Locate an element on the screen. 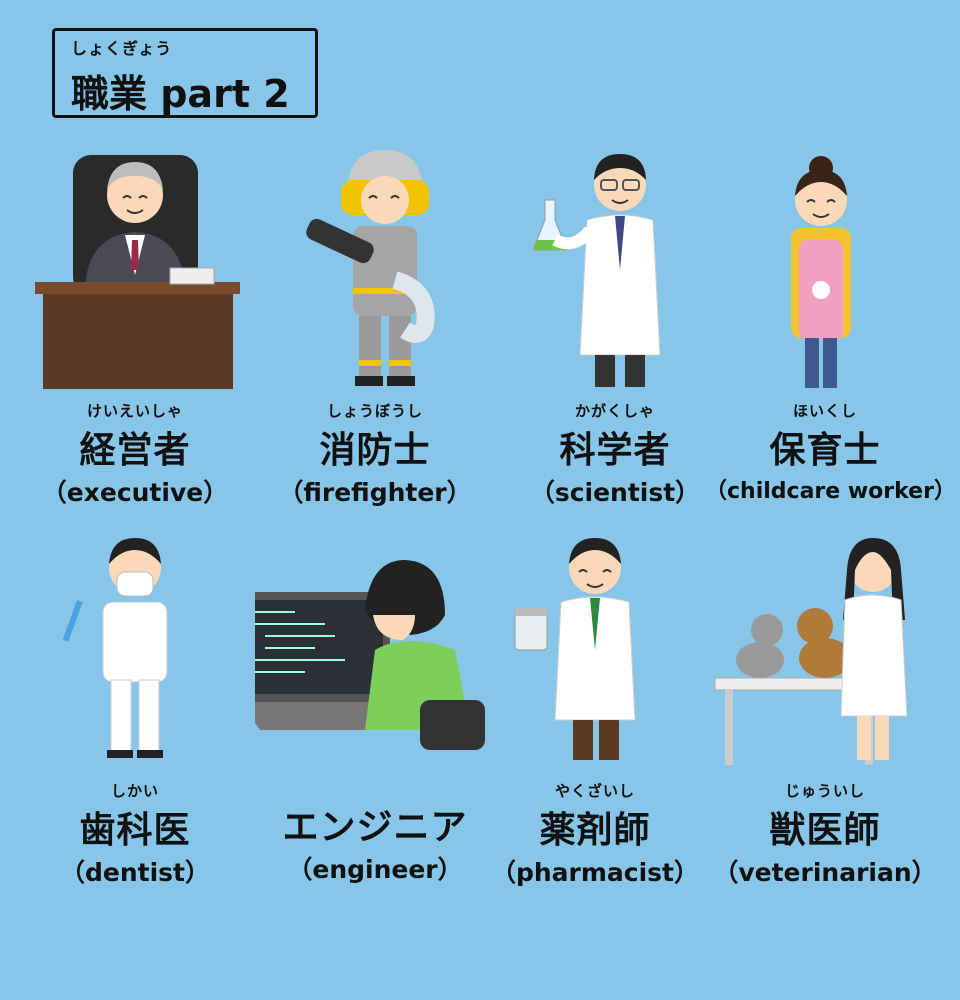 Image resolution: width=960 pixels, height=1000 pixels. job-ruby: じゅういし is located at coordinates (824, 791).